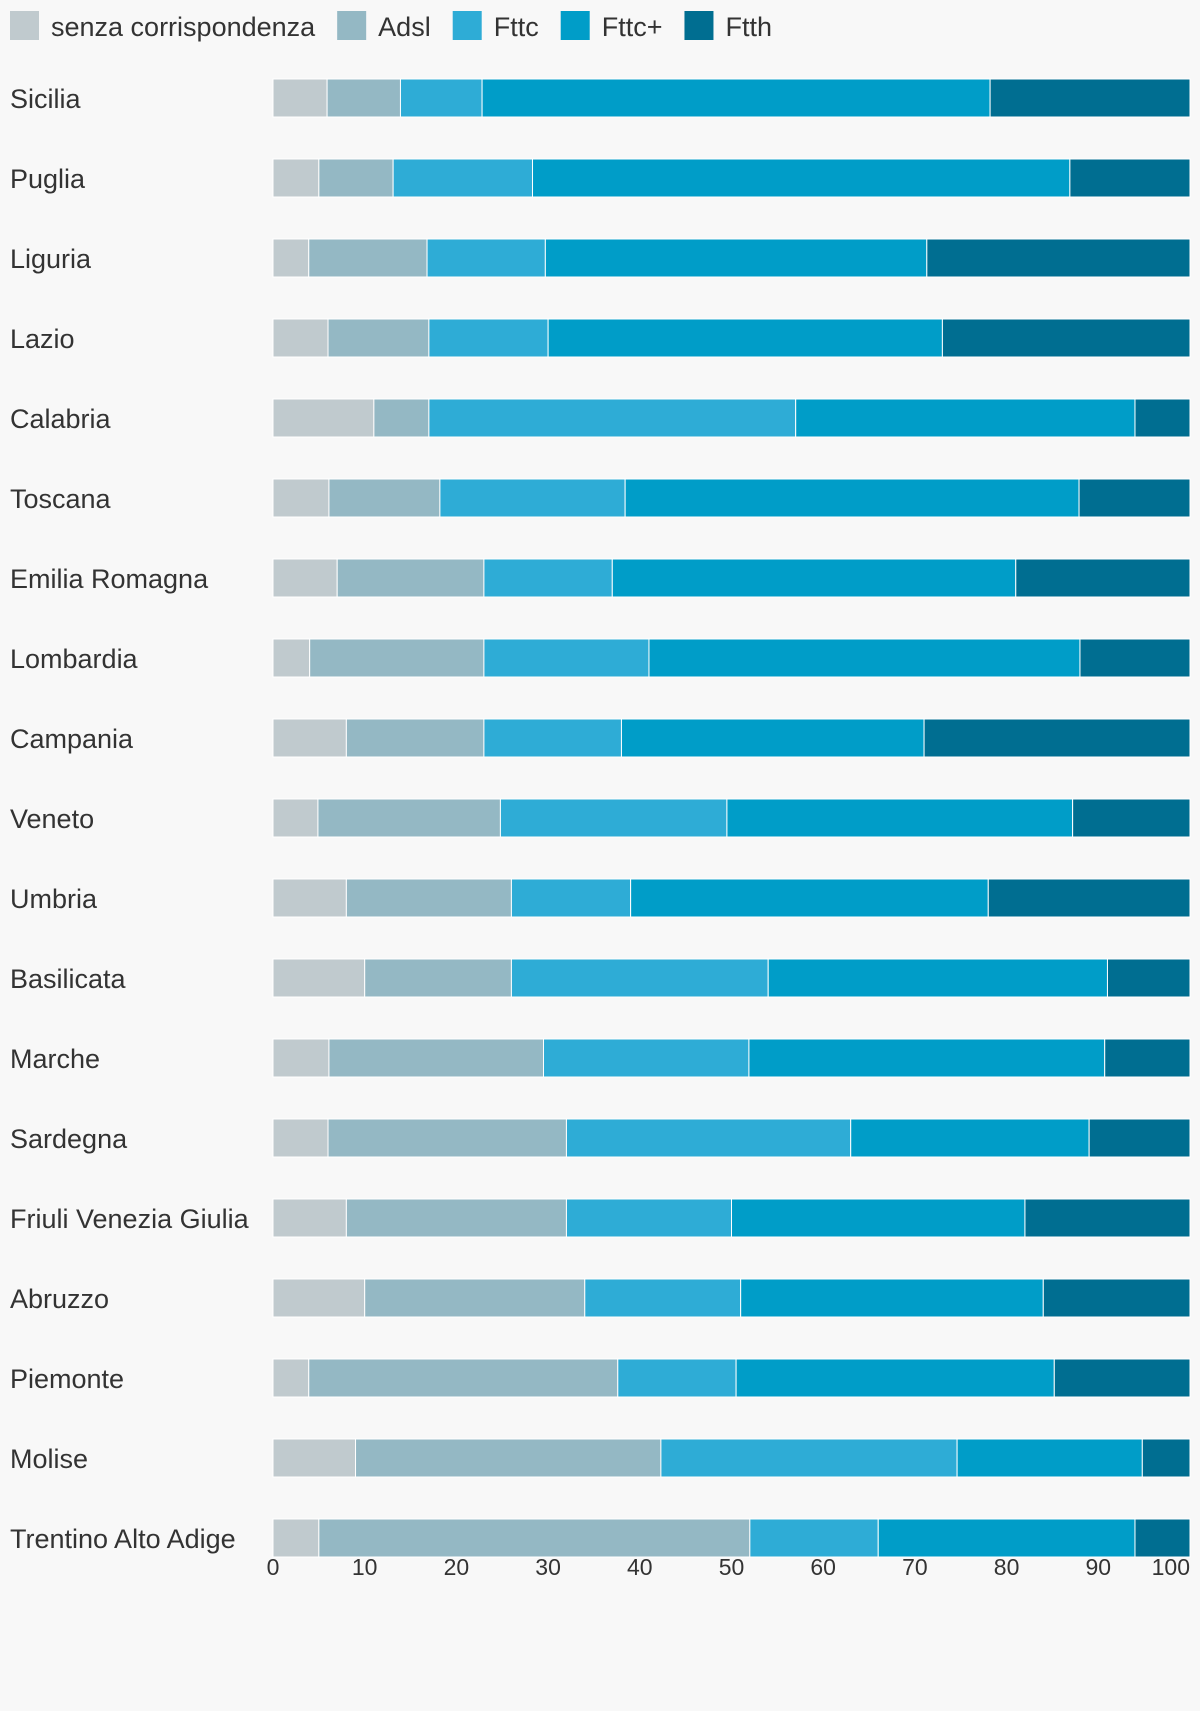 The width and height of the screenshot is (1200, 1711). What do you see at coordinates (552, 738) in the screenshot?
I see `bar-segment: Campania – Fttc: 15` at bounding box center [552, 738].